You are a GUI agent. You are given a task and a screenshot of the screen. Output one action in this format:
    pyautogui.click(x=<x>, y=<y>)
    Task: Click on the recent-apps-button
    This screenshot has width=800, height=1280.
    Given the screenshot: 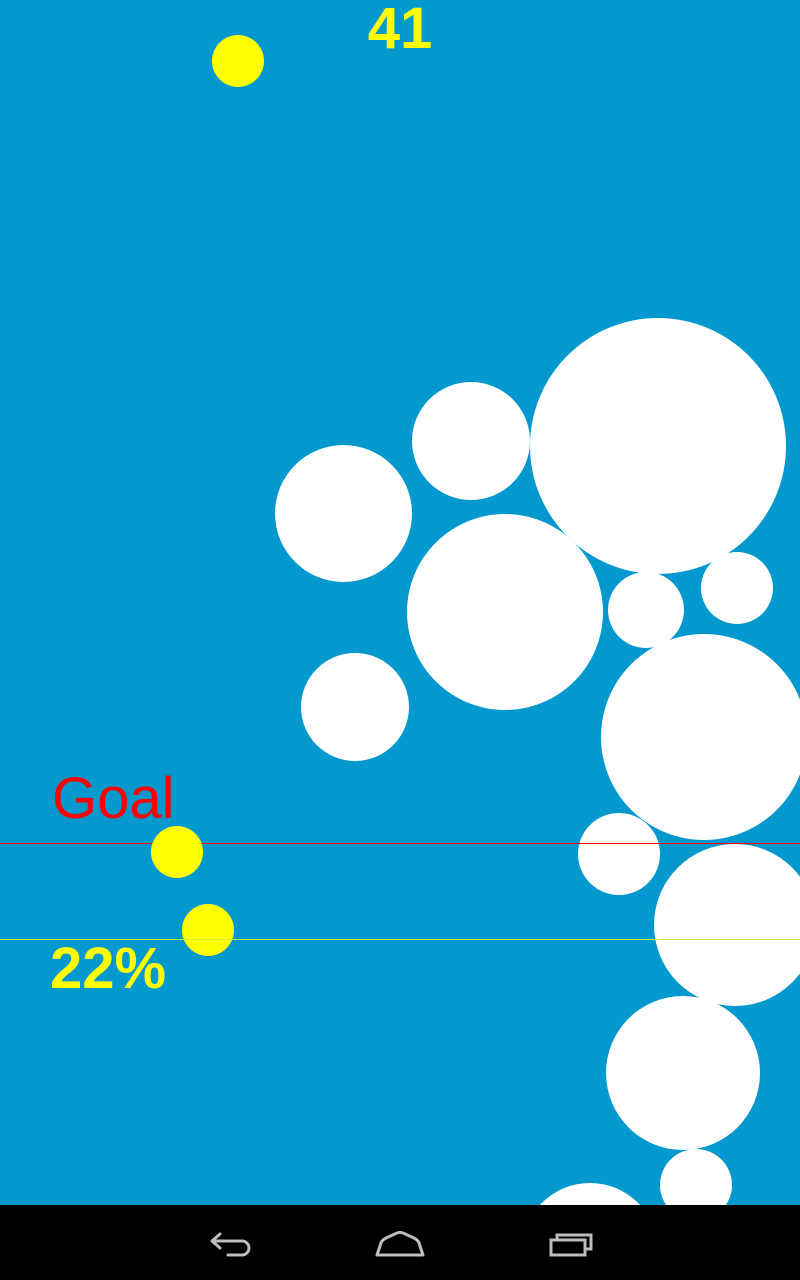 What is the action you would take?
    pyautogui.click(x=572, y=1244)
    